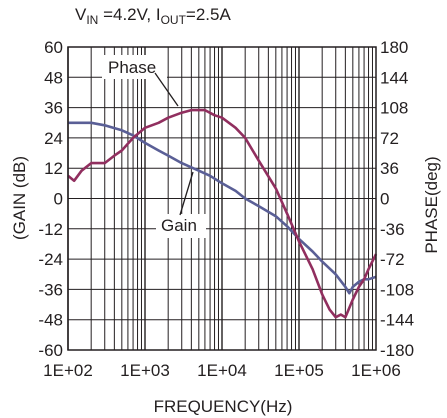 The image size is (447, 418). Describe the element at coordinates (376, 370) in the screenshot. I see `x-tick-label: 1E+06` at that location.